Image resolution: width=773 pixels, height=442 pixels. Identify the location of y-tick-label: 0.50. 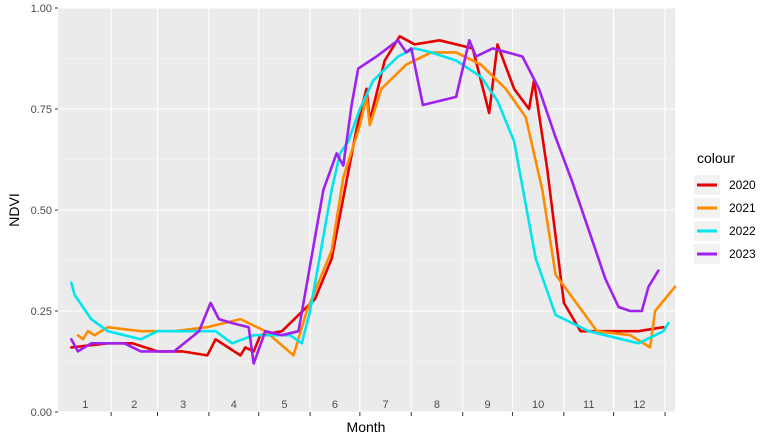
(41, 211).